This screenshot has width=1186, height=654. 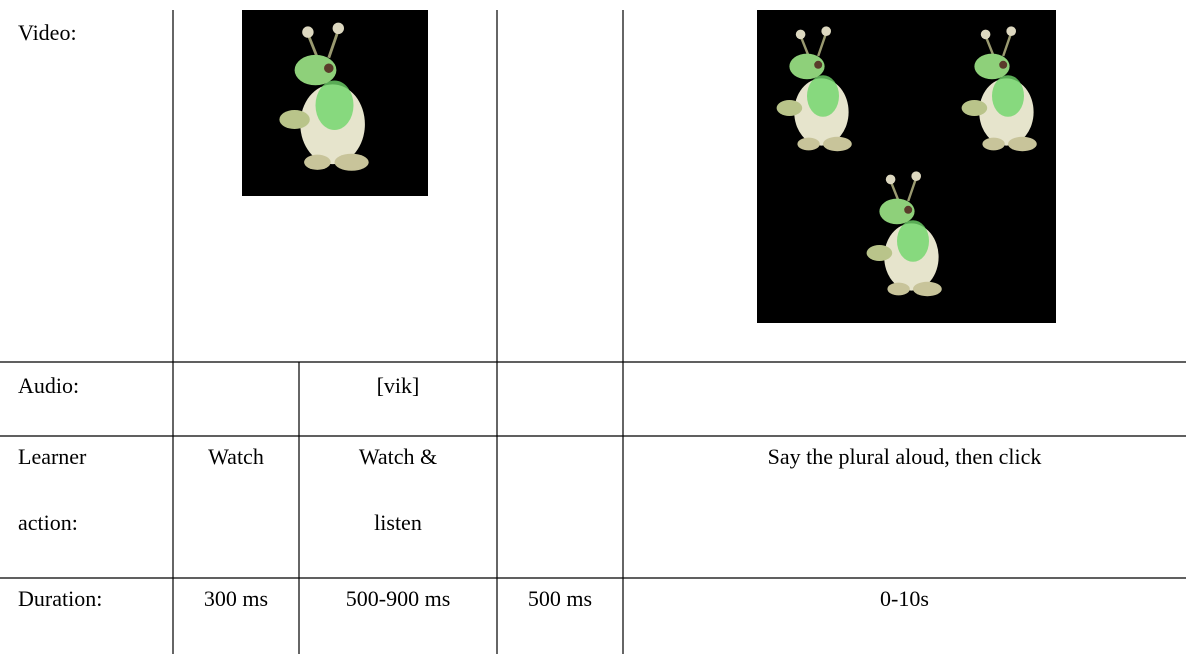 What do you see at coordinates (48, 522) in the screenshot?
I see `row-header: action:` at bounding box center [48, 522].